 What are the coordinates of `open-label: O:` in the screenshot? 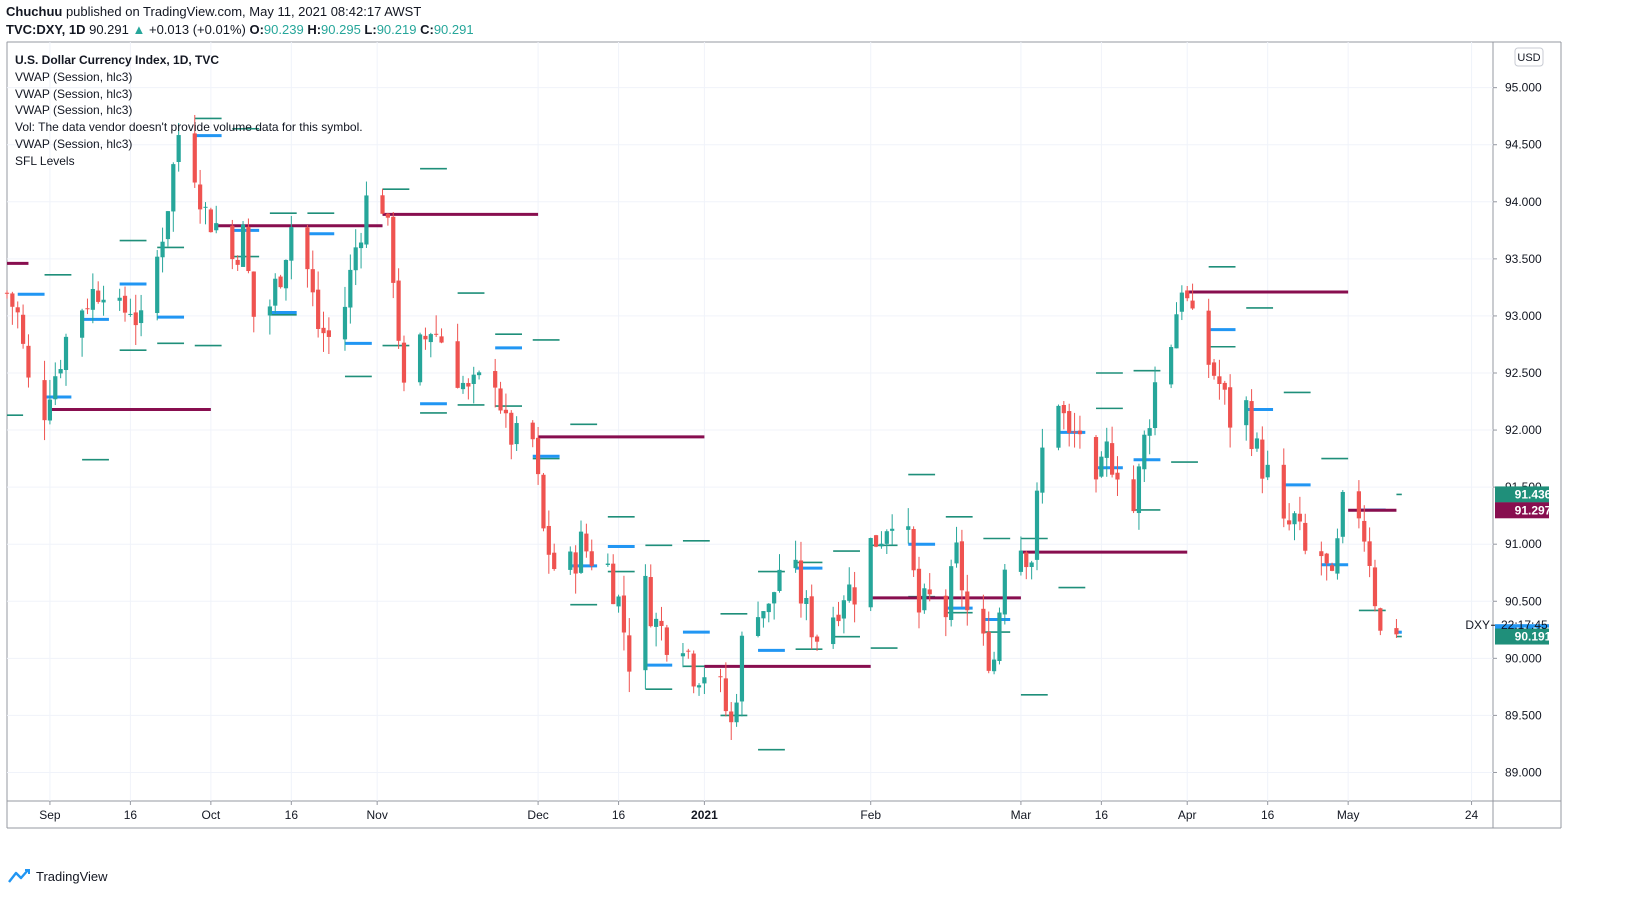 It's located at (256, 29).